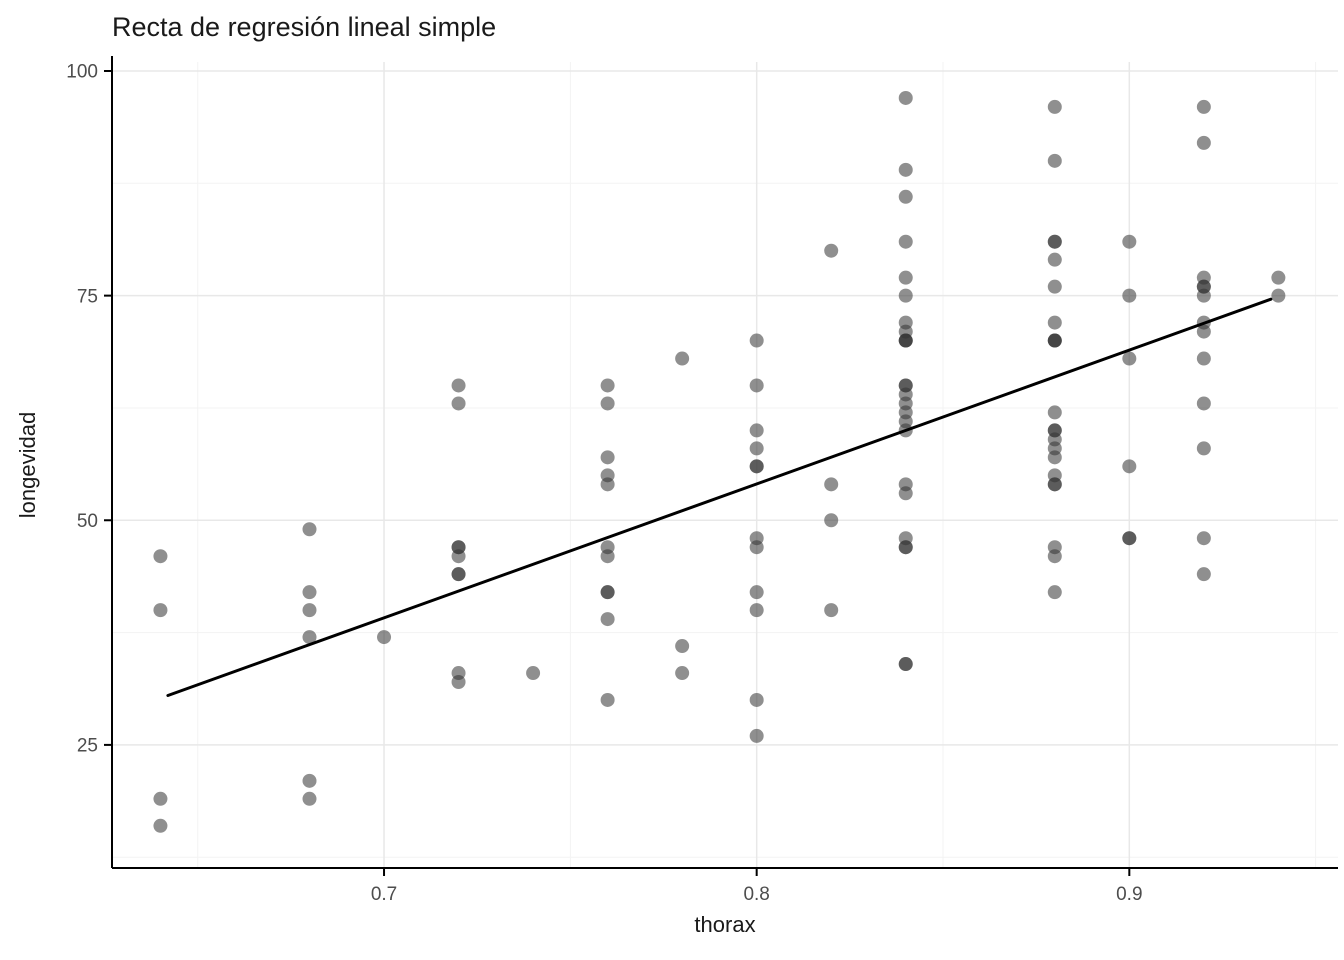  What do you see at coordinates (87, 521) in the screenshot?
I see `y-tick-label: 50` at bounding box center [87, 521].